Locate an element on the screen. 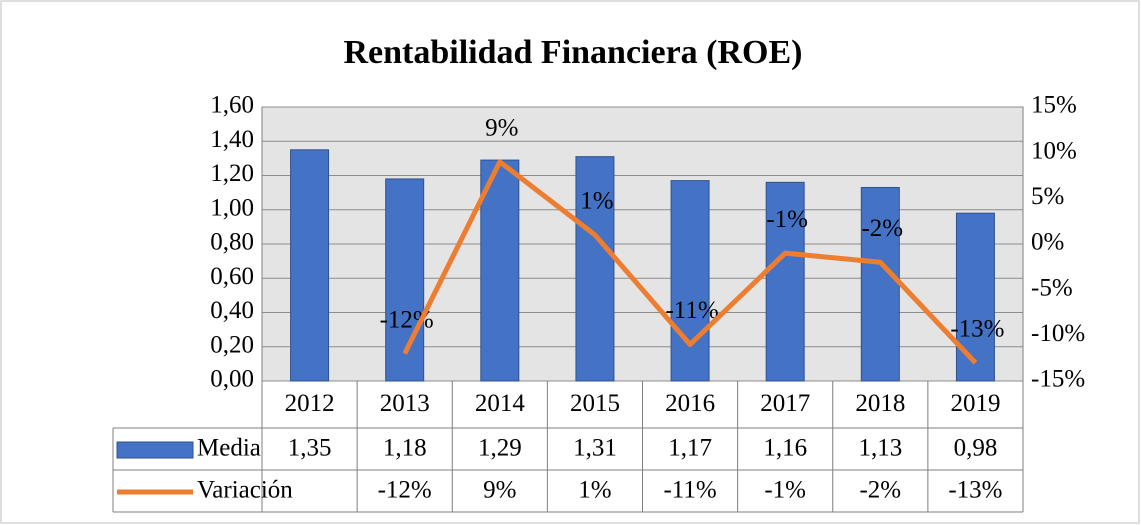 This screenshot has width=1141, height=525. x-tick-label: 2016 is located at coordinates (690, 403).